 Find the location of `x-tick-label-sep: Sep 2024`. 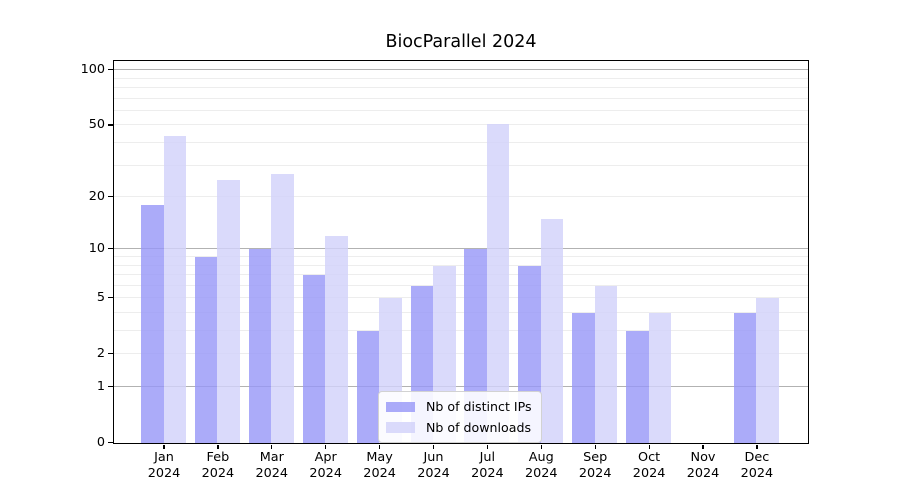

x-tick-label-sep: Sep 2024 is located at coordinates (595, 465).